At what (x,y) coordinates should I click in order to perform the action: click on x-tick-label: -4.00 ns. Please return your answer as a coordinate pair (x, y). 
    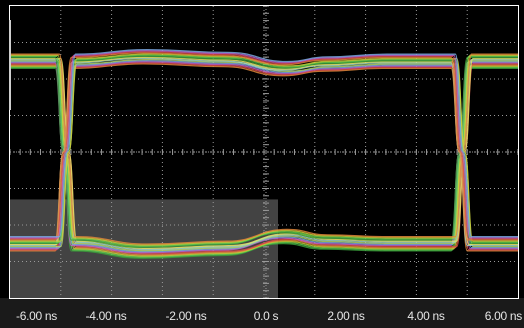
    Looking at the image, I should click on (106, 316).